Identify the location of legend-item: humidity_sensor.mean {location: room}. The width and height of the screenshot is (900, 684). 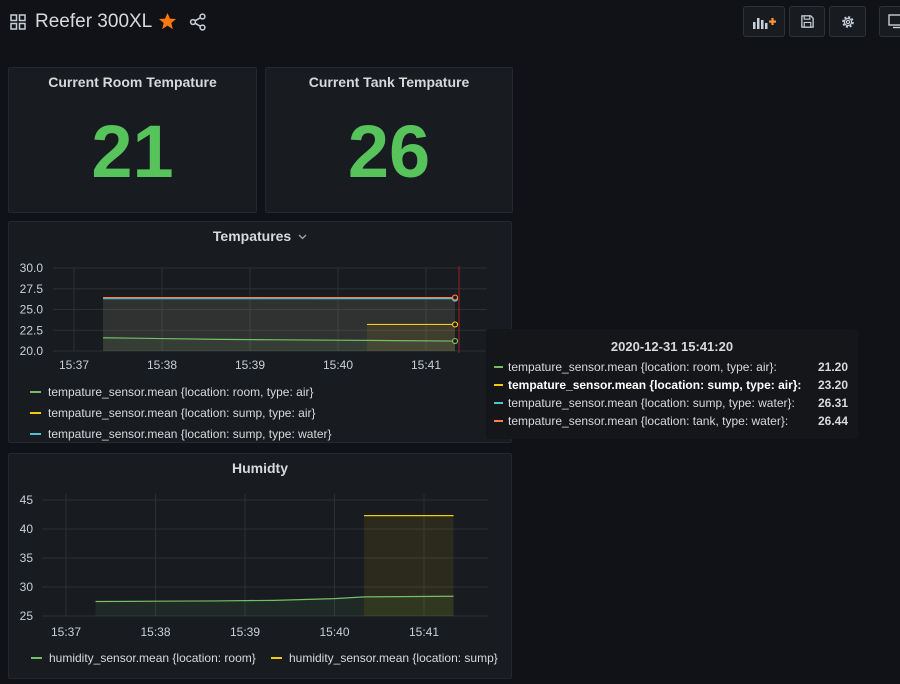
(143, 658).